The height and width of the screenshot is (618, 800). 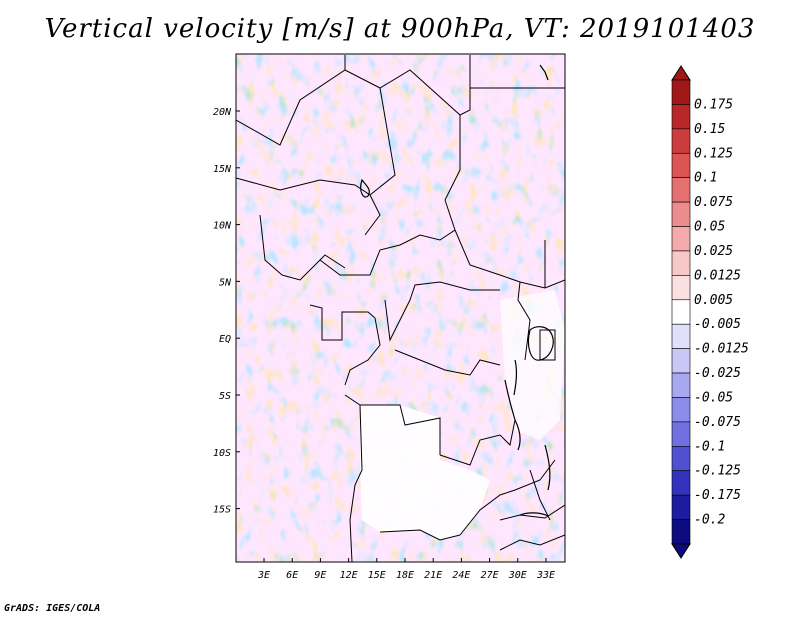 What do you see at coordinates (717, 275) in the screenshot?
I see `colorbar-label: 0.0125` at bounding box center [717, 275].